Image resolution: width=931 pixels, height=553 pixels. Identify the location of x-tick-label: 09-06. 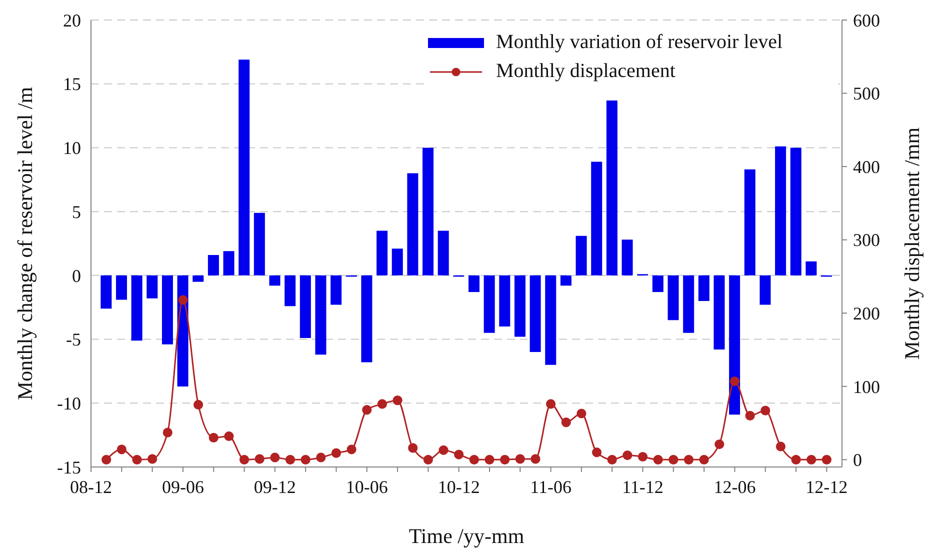
(183, 486).